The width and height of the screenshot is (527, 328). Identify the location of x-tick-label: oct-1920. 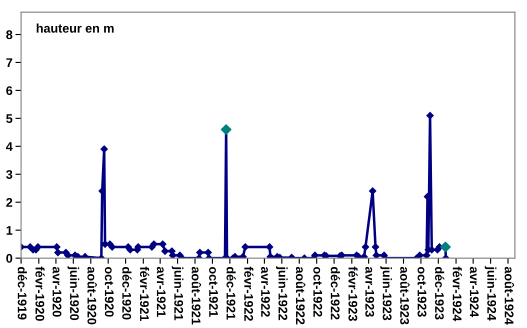
(109, 291).